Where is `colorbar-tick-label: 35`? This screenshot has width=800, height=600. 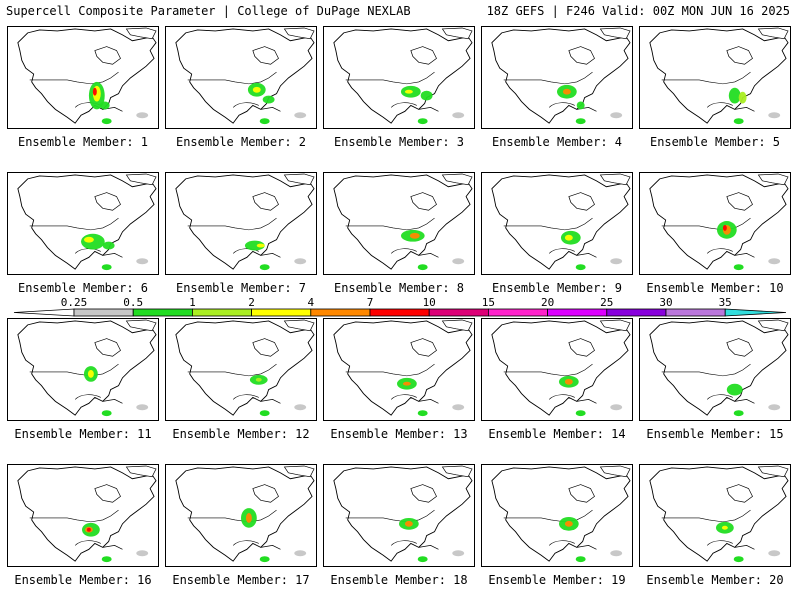
colorbar-tick-label: 35 is located at coordinates (725, 302).